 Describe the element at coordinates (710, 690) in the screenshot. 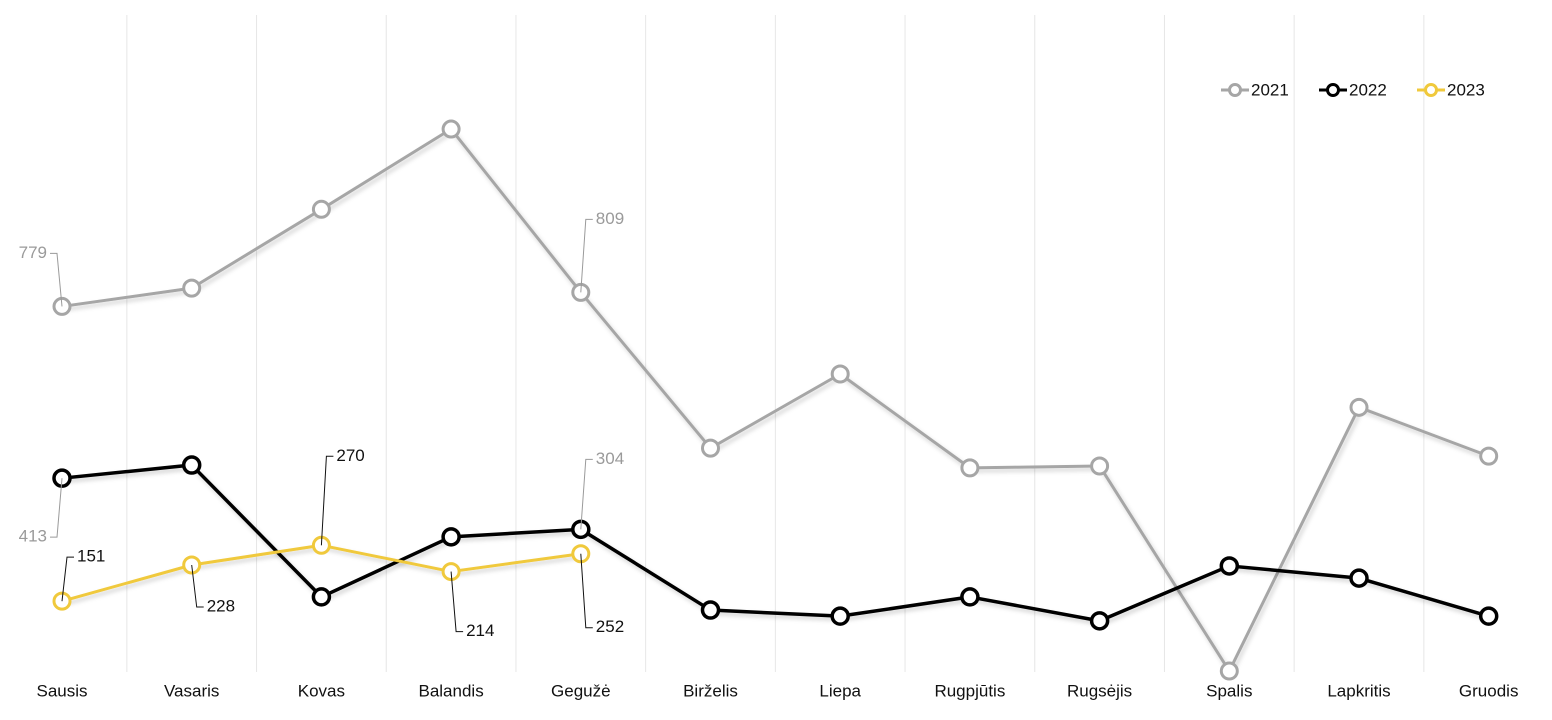

I see `x-tick-label: Birželis` at that location.